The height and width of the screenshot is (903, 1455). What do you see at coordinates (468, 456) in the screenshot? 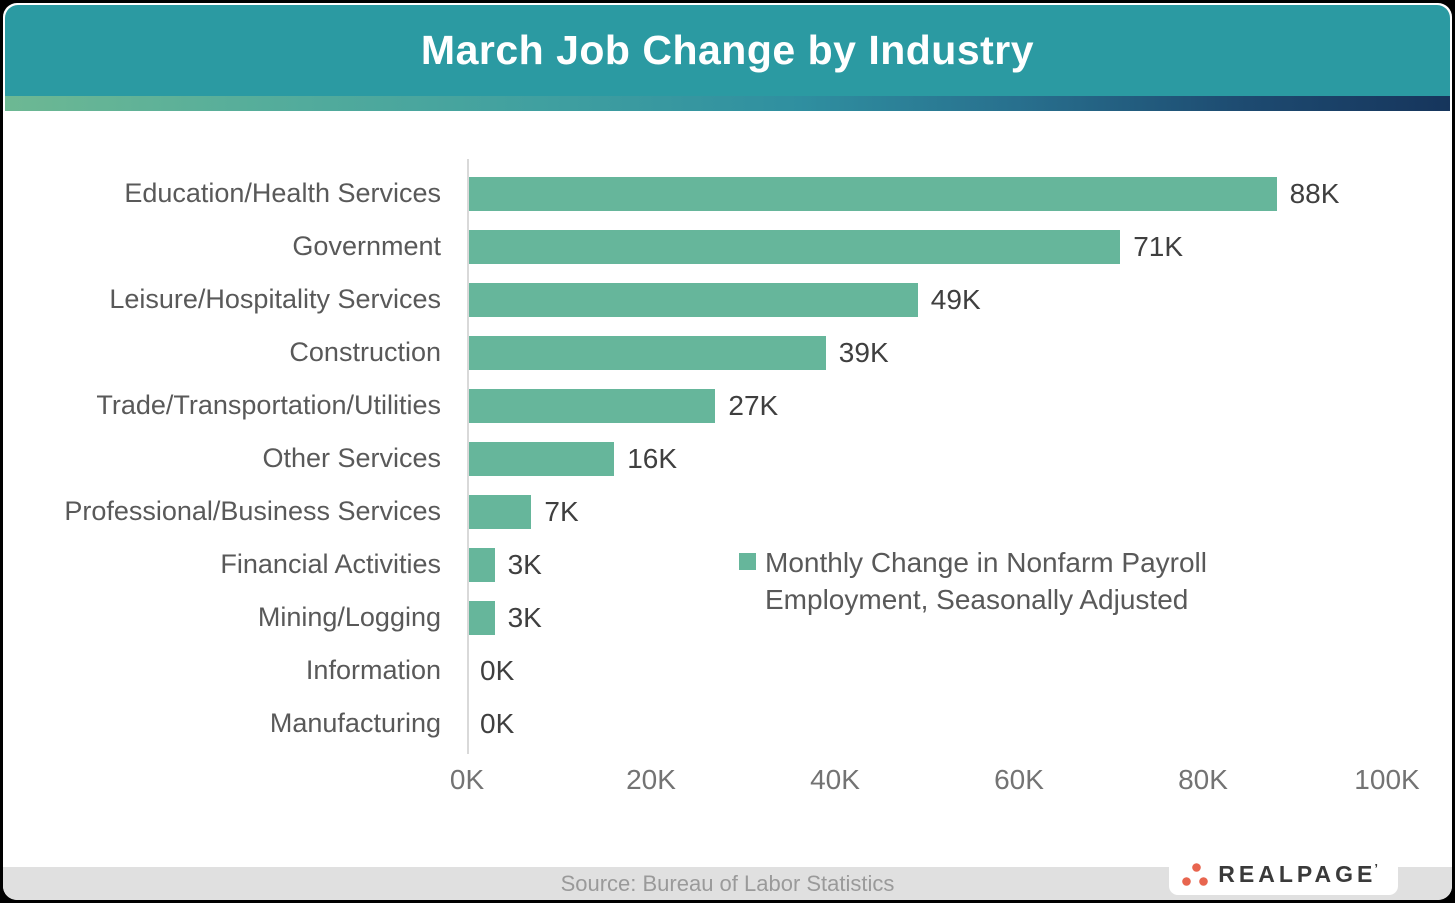
I see `y-axis-line` at bounding box center [468, 456].